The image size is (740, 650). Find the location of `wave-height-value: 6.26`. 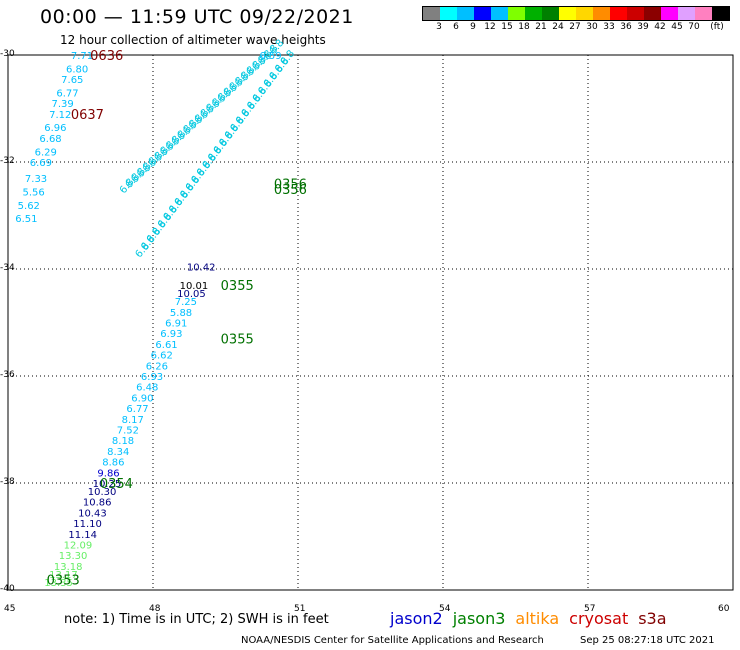

wave-height-value: 6.26 is located at coordinates (157, 366).